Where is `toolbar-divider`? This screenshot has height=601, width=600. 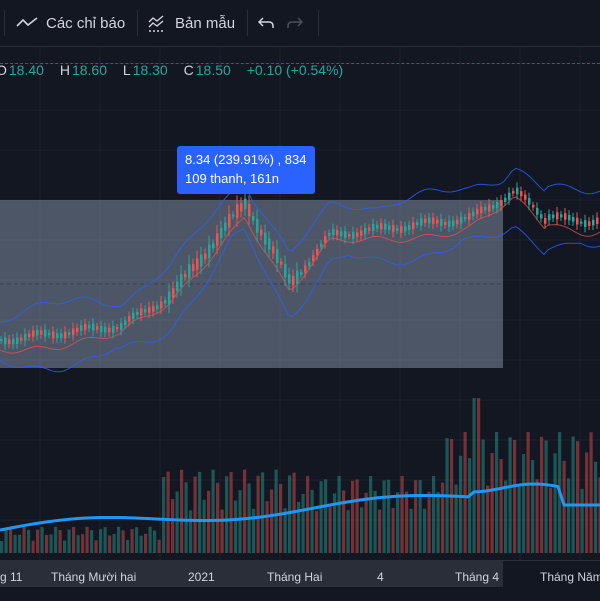 toolbar-divider is located at coordinates (247, 23).